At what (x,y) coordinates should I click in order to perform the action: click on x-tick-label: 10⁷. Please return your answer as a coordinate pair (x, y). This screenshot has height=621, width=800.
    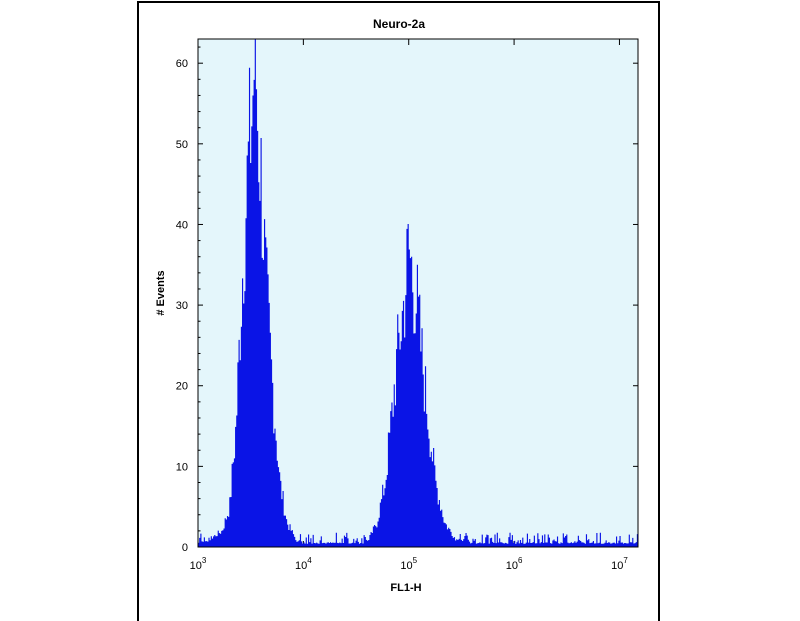
    Looking at the image, I should click on (619, 564).